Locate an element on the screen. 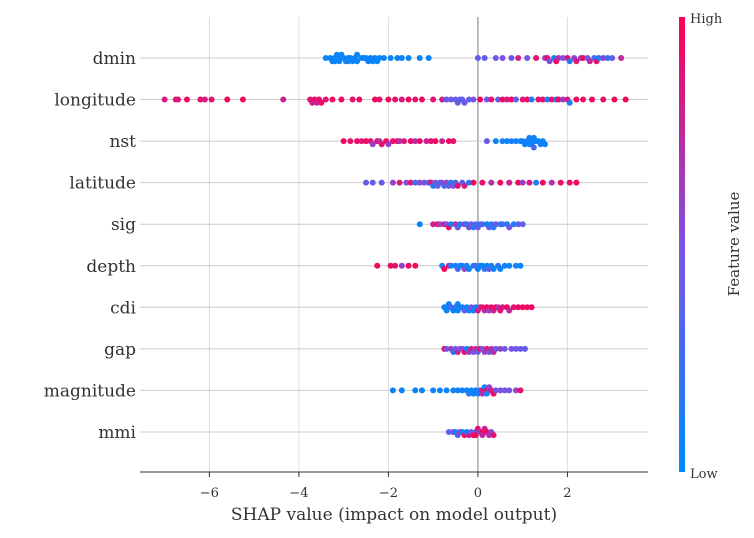  feature-label-nst: nst is located at coordinates (122, 142).